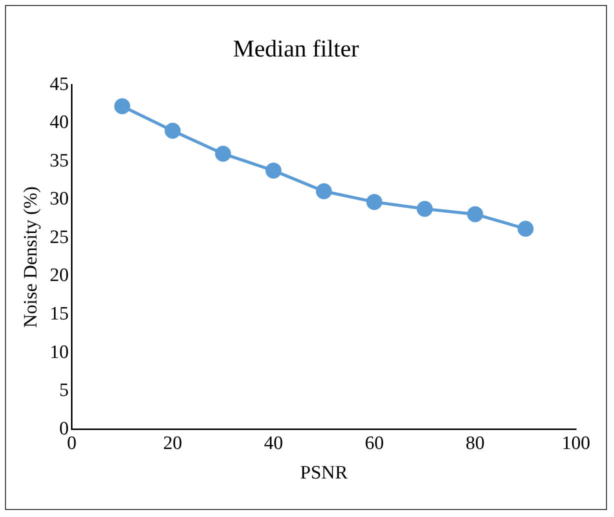  Describe the element at coordinates (59, 123) in the screenshot. I see `y-tick-label: 40` at that location.